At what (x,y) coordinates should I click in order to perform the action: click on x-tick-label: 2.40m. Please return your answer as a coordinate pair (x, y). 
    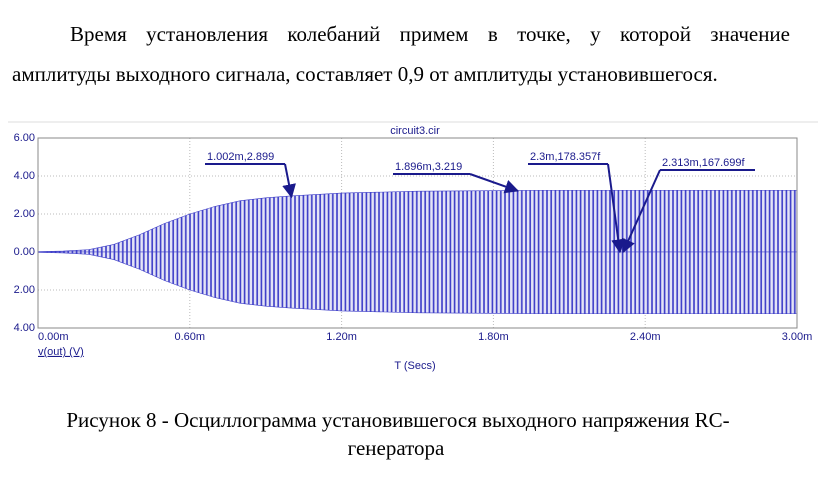
    Looking at the image, I should click on (645, 337).